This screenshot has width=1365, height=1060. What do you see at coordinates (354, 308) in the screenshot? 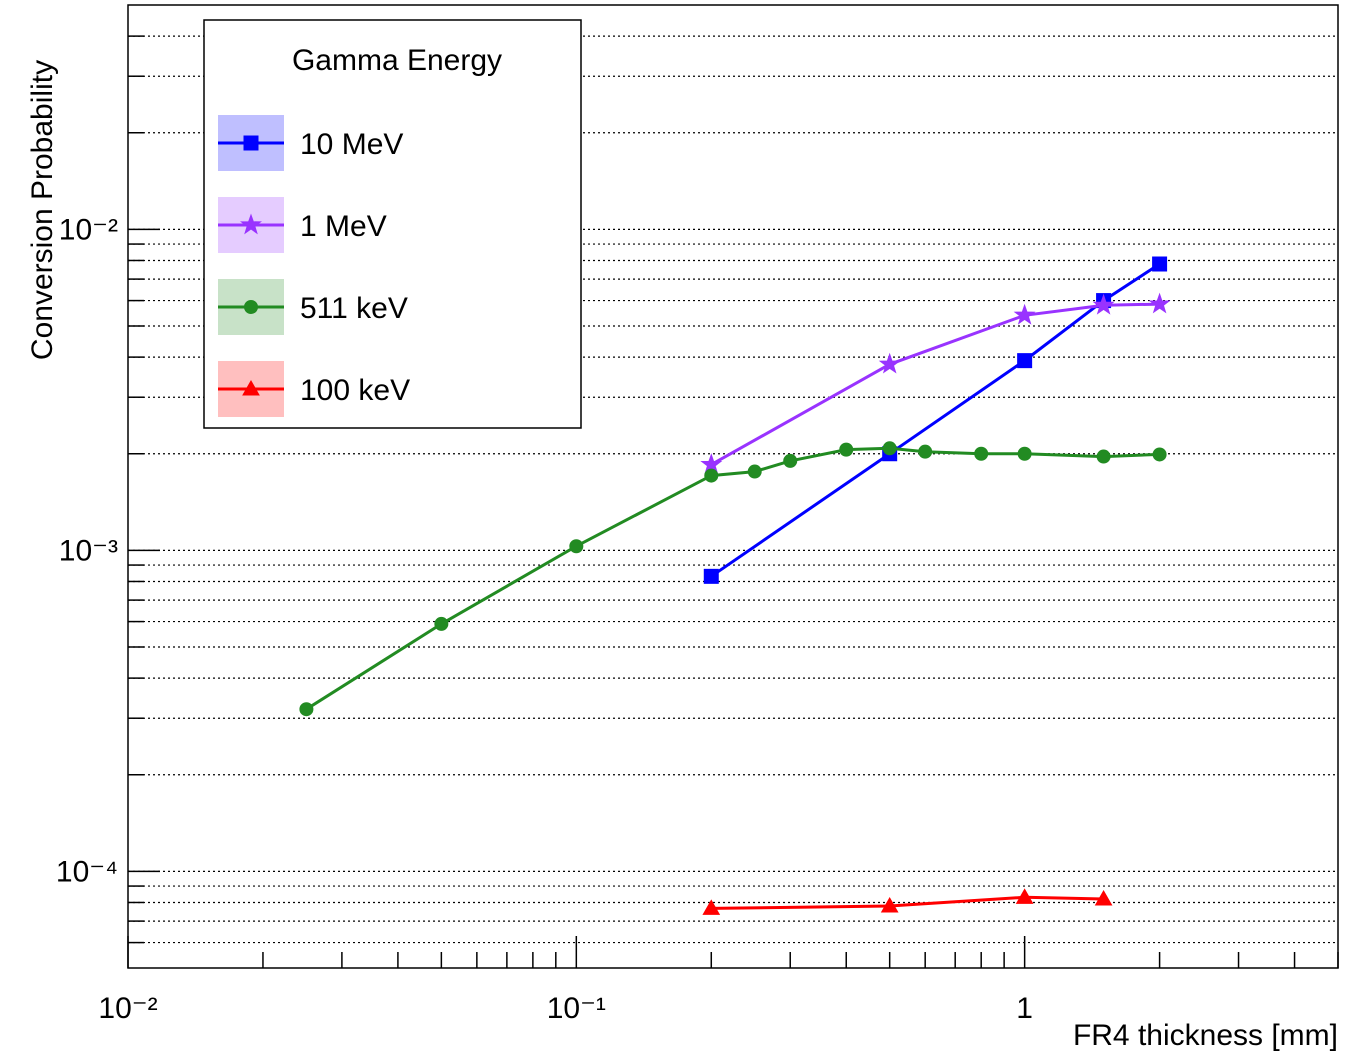
I see `legend-label: 511 keV` at bounding box center [354, 308].